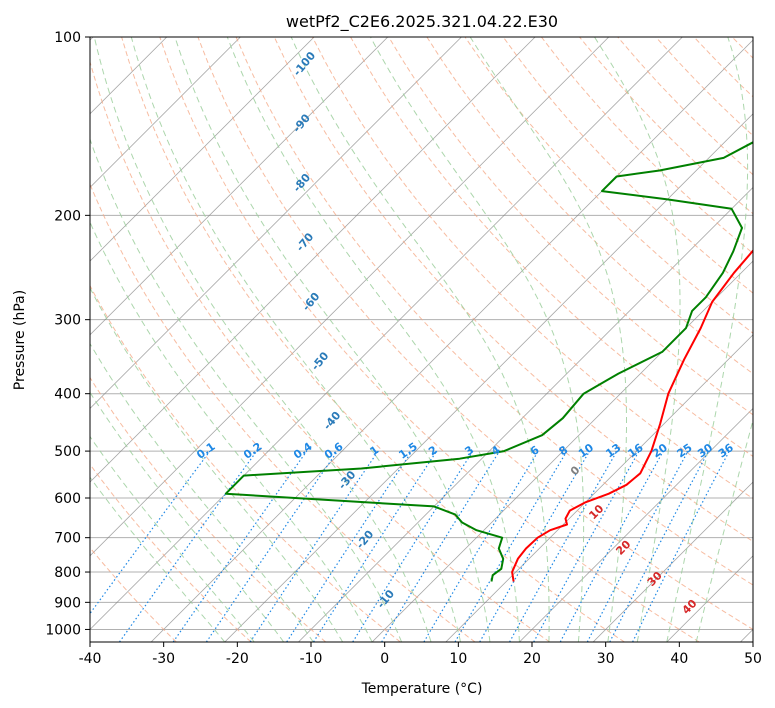 The height and width of the screenshot is (708, 775). I want to click on mixing-ratio-label: 0.6, so click(334, 451).